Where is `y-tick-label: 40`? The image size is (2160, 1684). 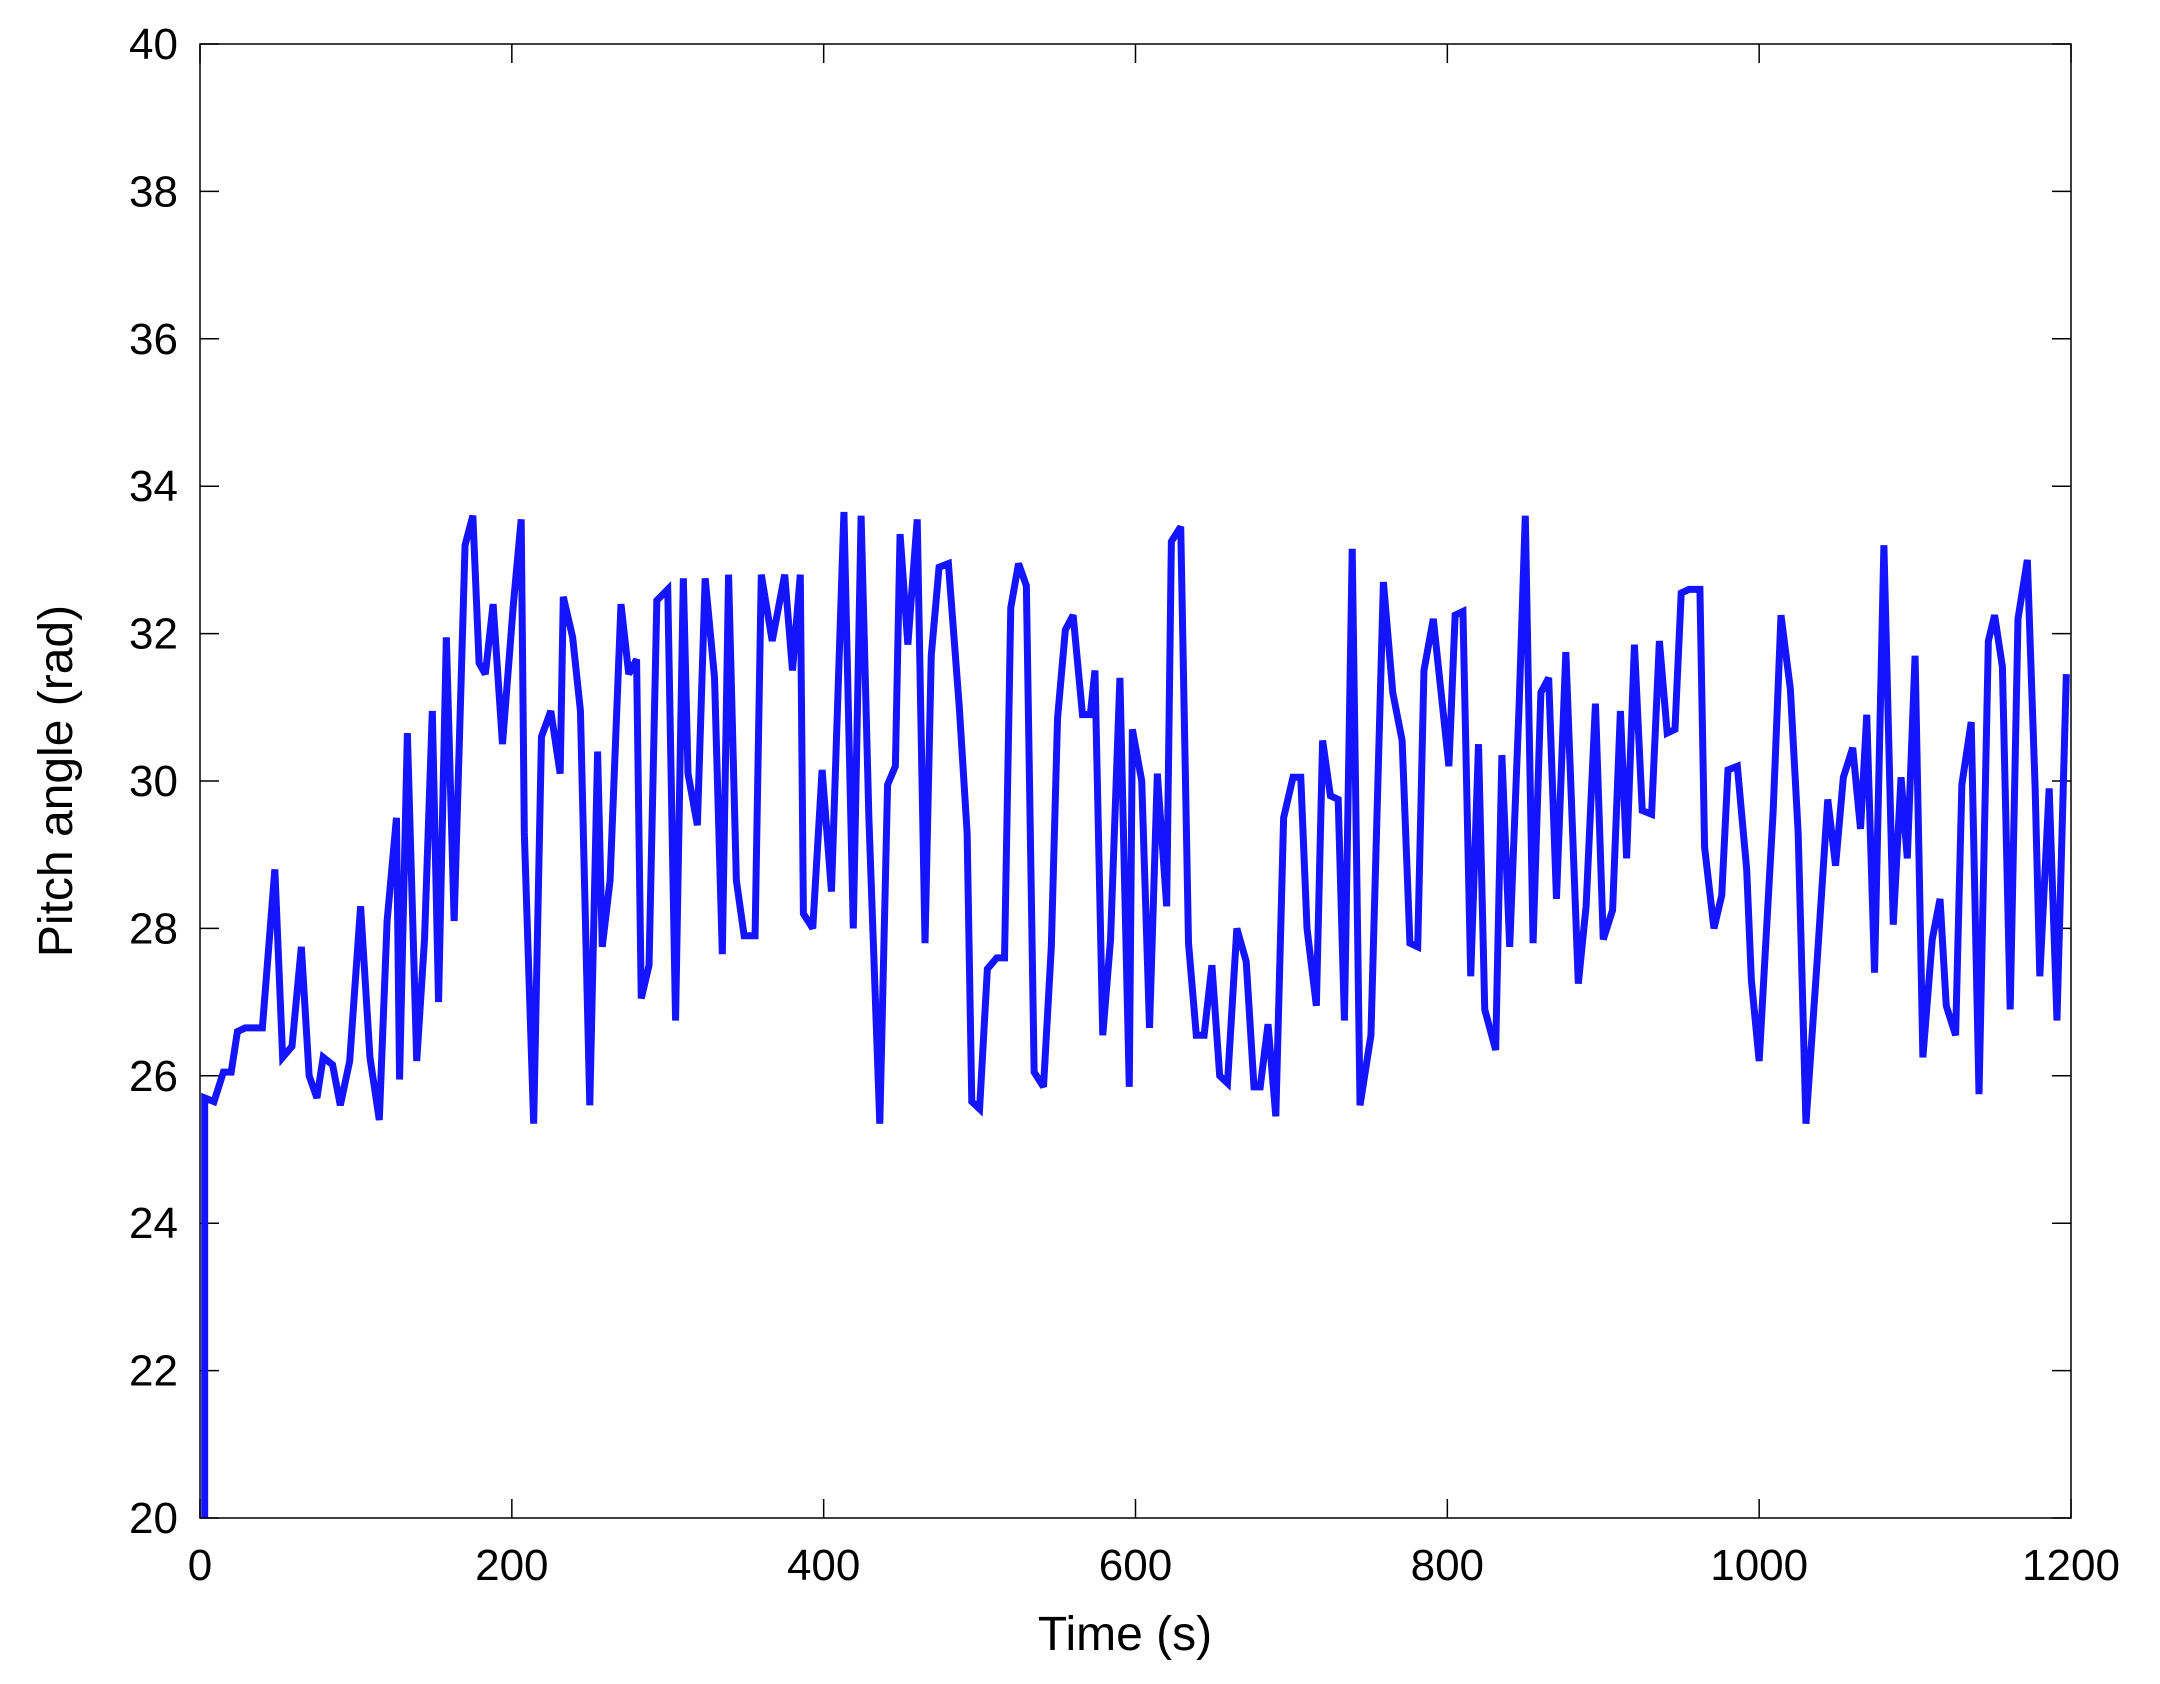 y-tick-label: 40 is located at coordinates (153, 44).